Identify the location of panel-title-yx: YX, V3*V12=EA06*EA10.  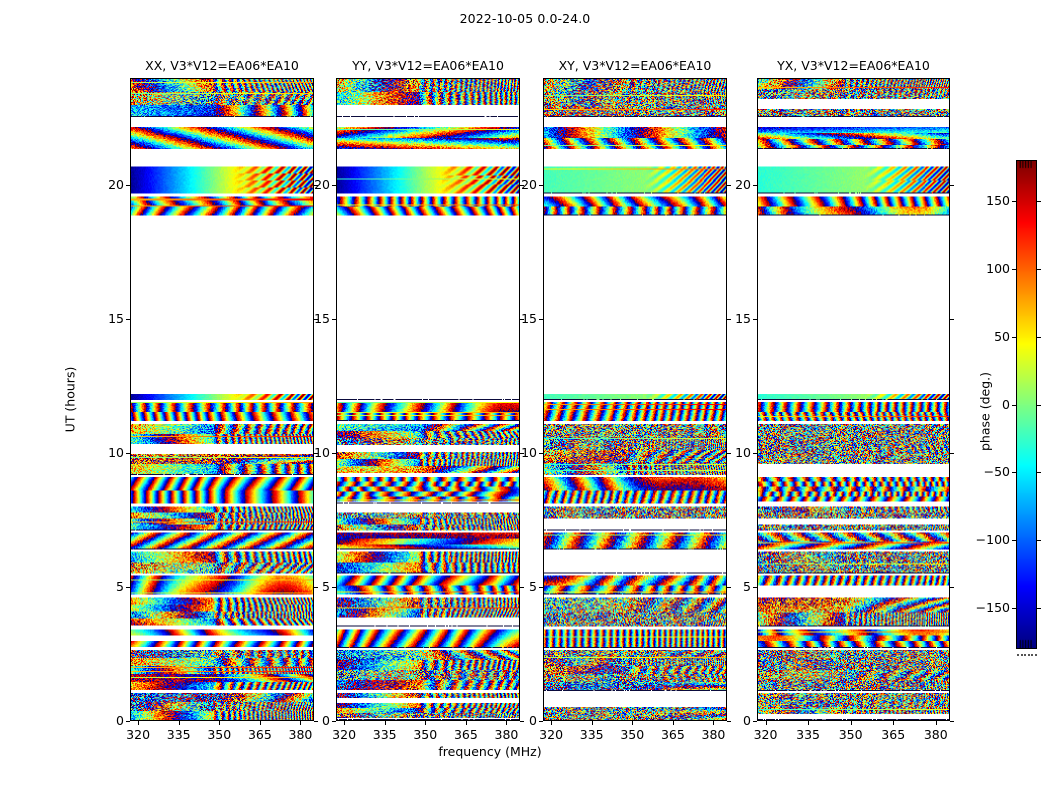
(853, 65).